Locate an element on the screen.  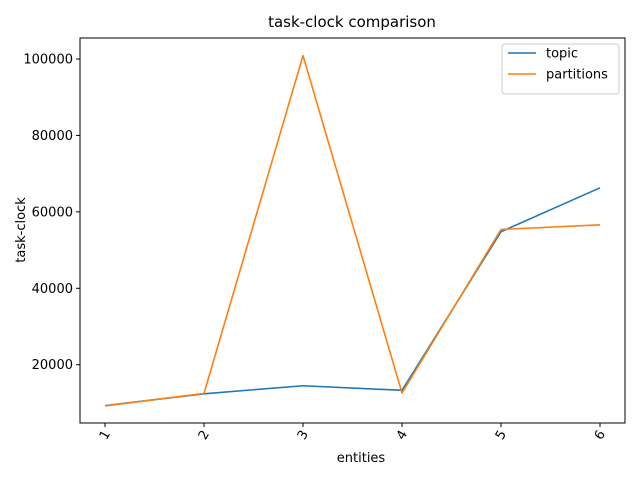
legend-box is located at coordinates (560, 69).